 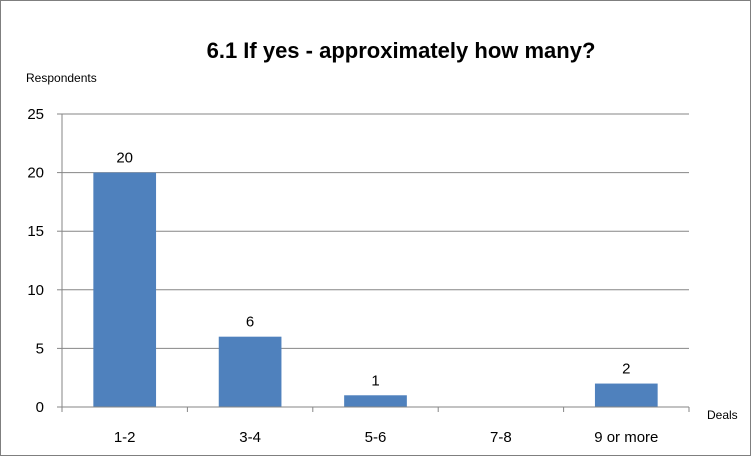 I want to click on data-label: 1, so click(x=375, y=380).